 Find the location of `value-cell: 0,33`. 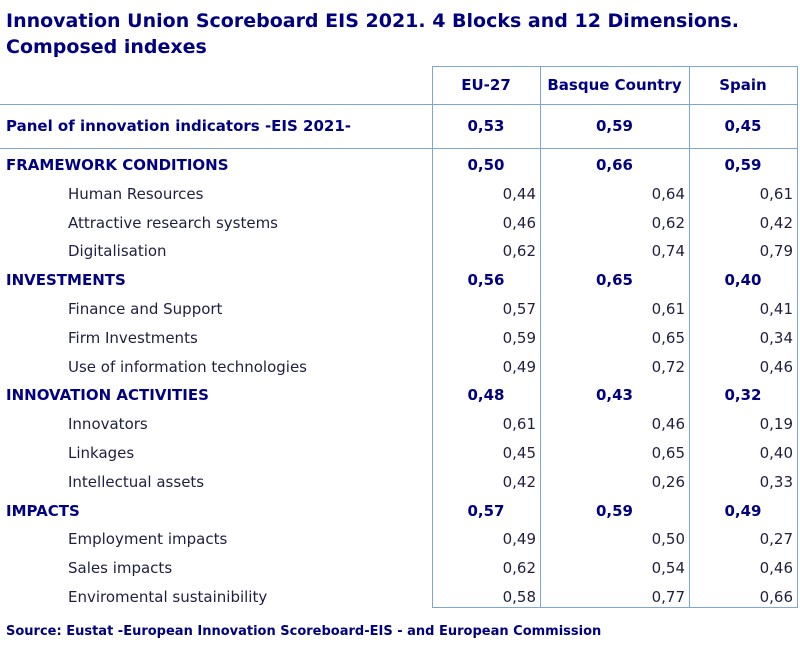

value-cell: 0,33 is located at coordinates (776, 481).